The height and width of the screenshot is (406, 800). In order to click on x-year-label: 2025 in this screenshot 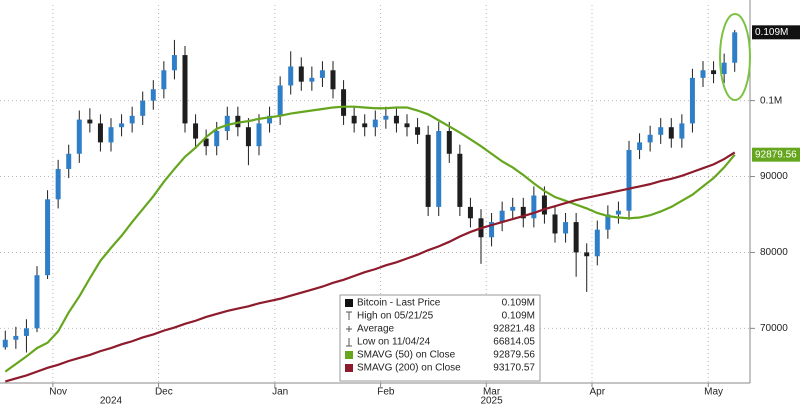, I will do `click(491, 401)`.